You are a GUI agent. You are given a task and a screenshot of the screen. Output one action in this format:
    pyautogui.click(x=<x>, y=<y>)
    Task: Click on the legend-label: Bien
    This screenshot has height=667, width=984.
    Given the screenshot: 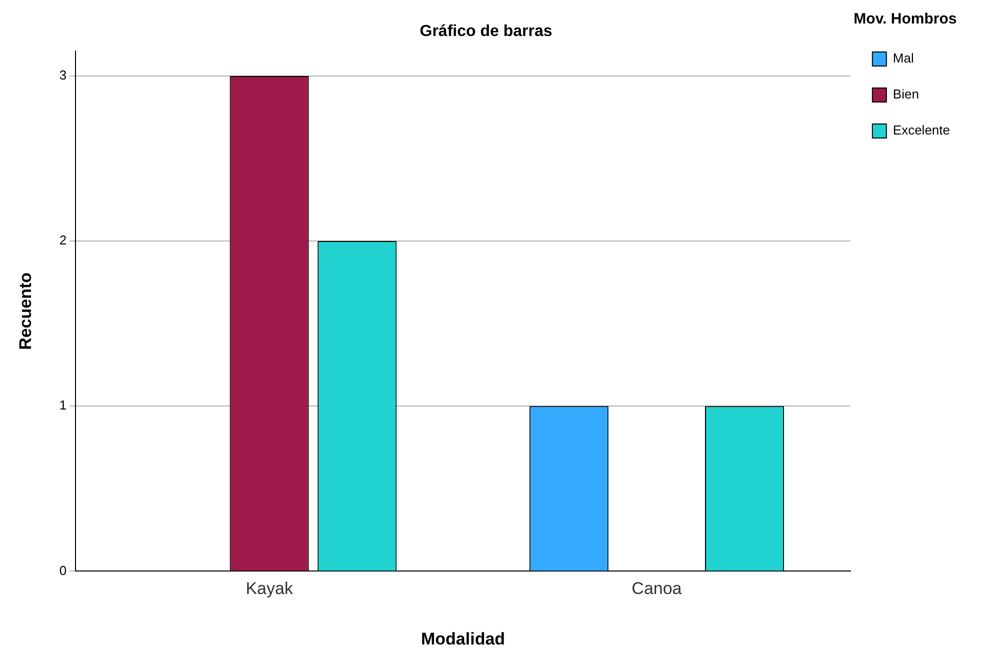 What is the action you would take?
    pyautogui.click(x=905, y=94)
    